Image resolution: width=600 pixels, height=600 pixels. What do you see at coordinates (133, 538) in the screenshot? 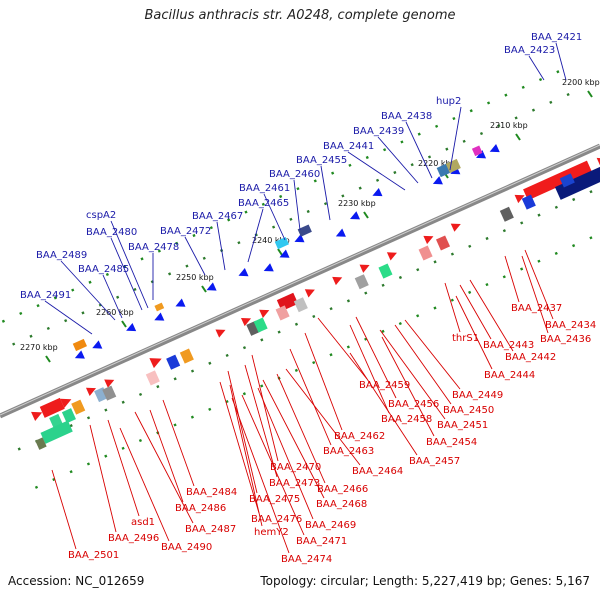
I see `gene-label-bottom: BAA_2496` at bounding box center [133, 538].